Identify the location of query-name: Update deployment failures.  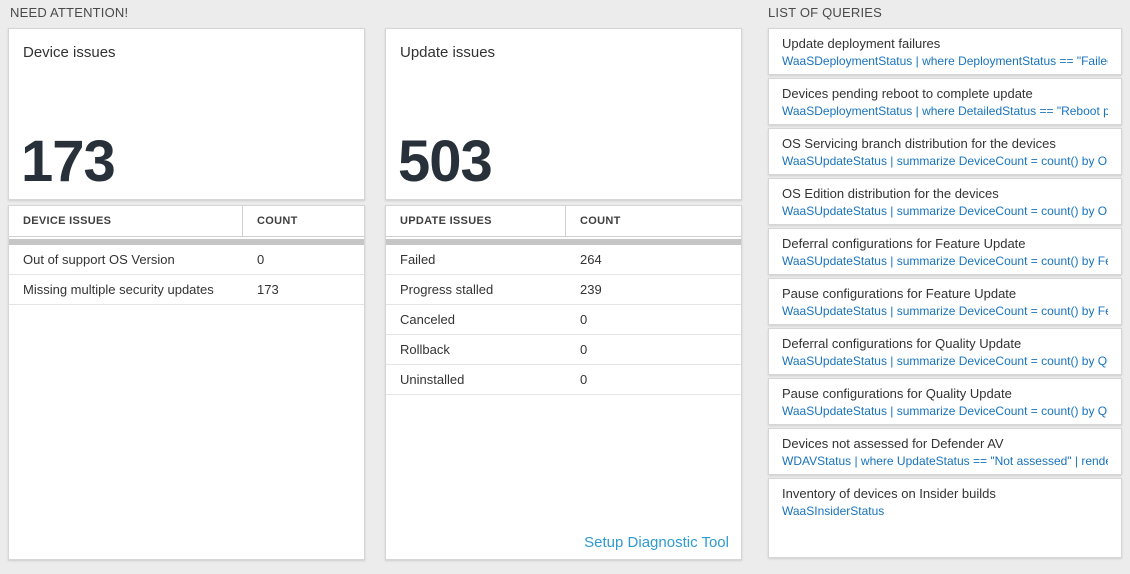
(861, 43).